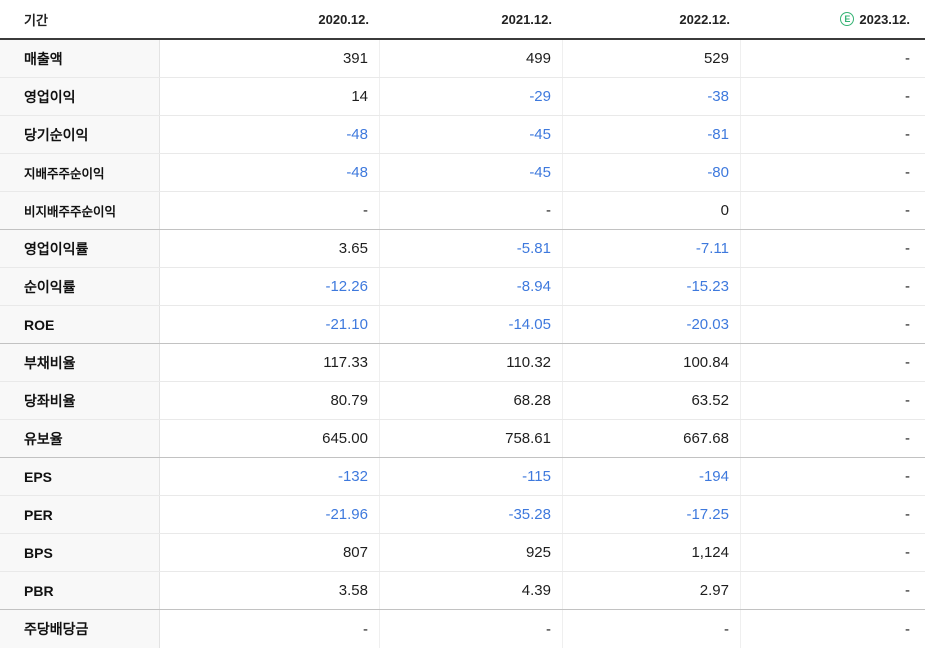 The image size is (925, 648). Describe the element at coordinates (471, 362) in the screenshot. I see `cell: 110.32` at that location.